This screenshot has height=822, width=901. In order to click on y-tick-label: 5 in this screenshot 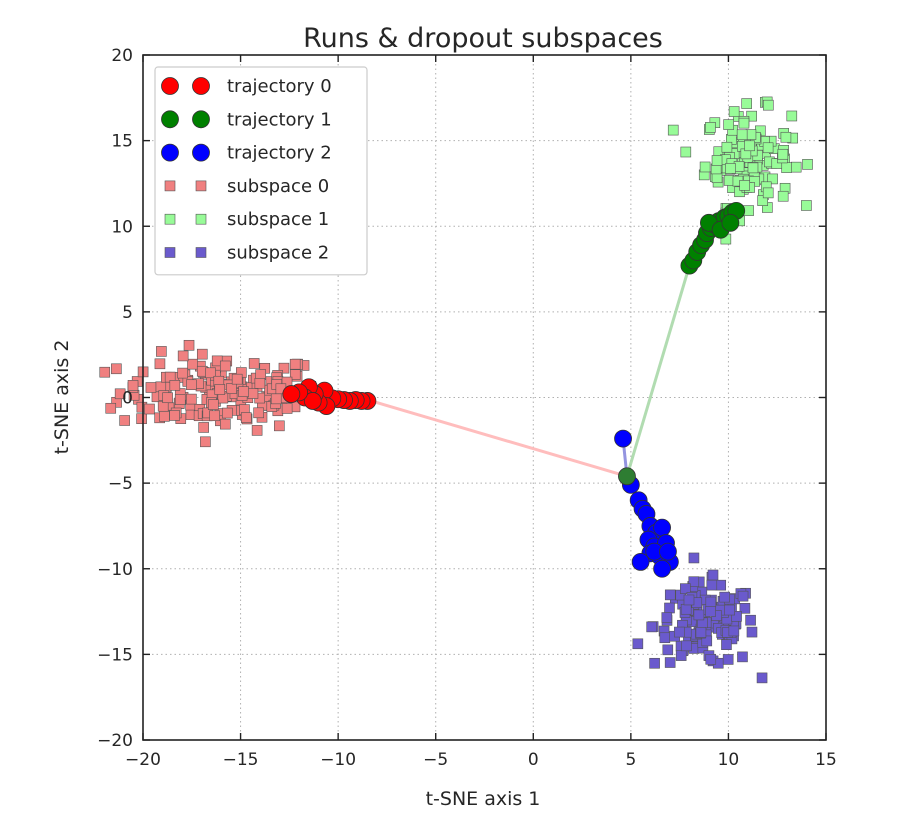, I will do `click(127, 313)`.